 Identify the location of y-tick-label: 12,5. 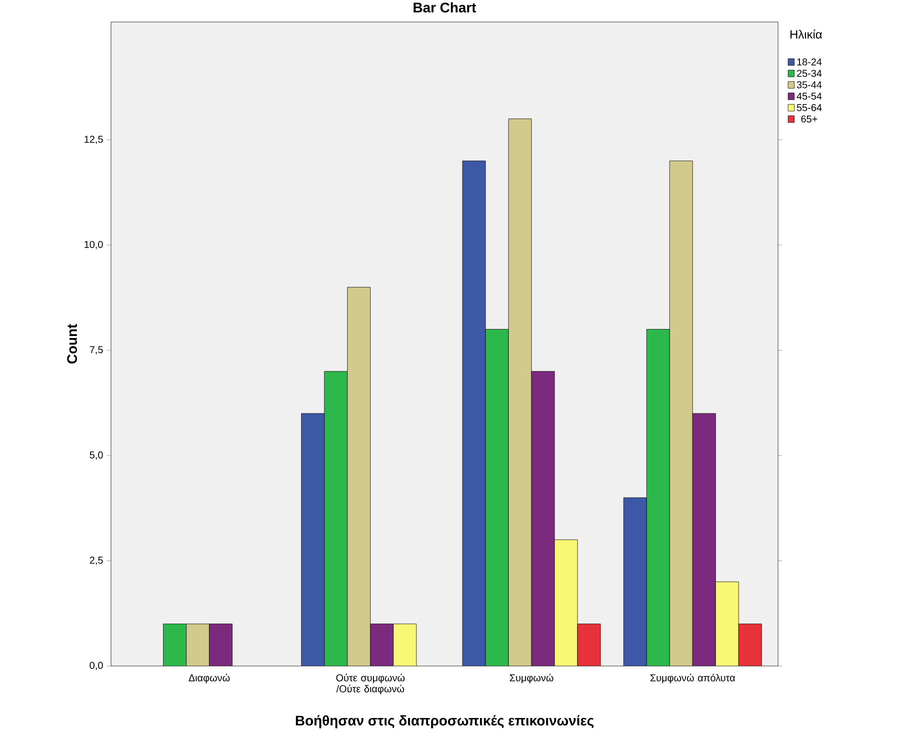
(93, 140).